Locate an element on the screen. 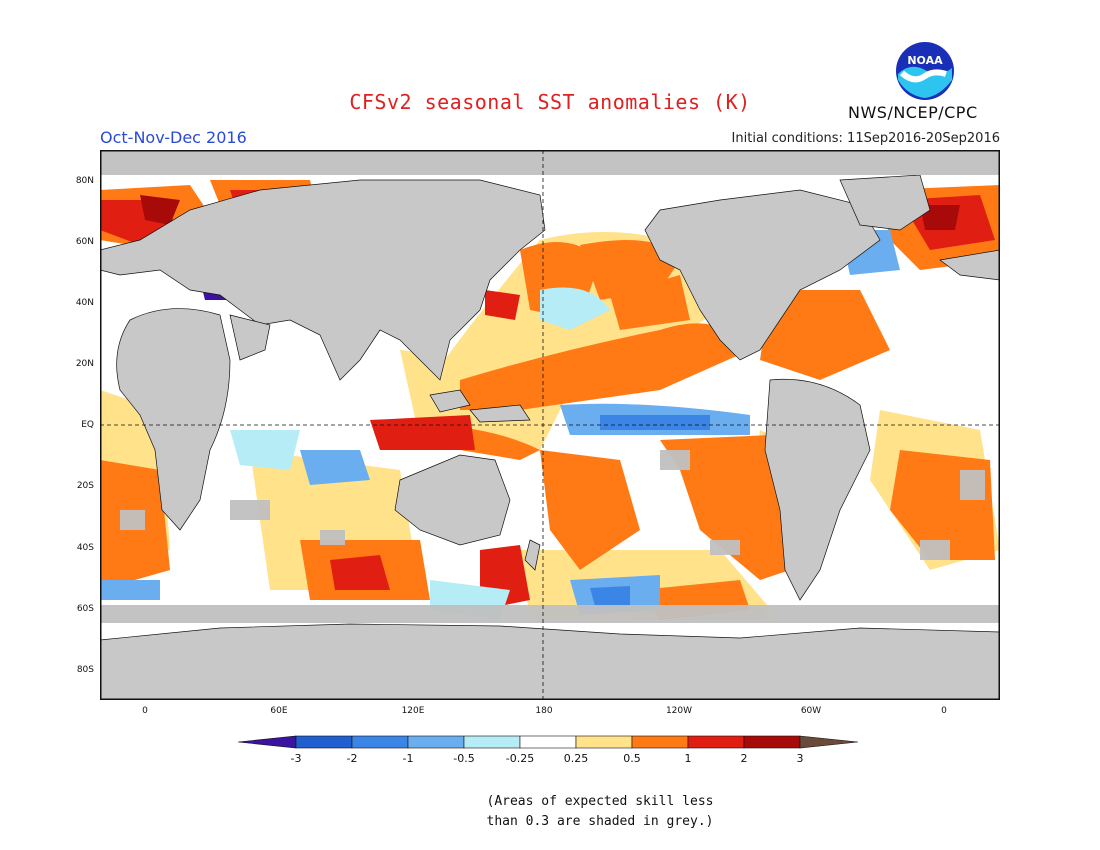  lon-label: 60E is located at coordinates (279, 711).